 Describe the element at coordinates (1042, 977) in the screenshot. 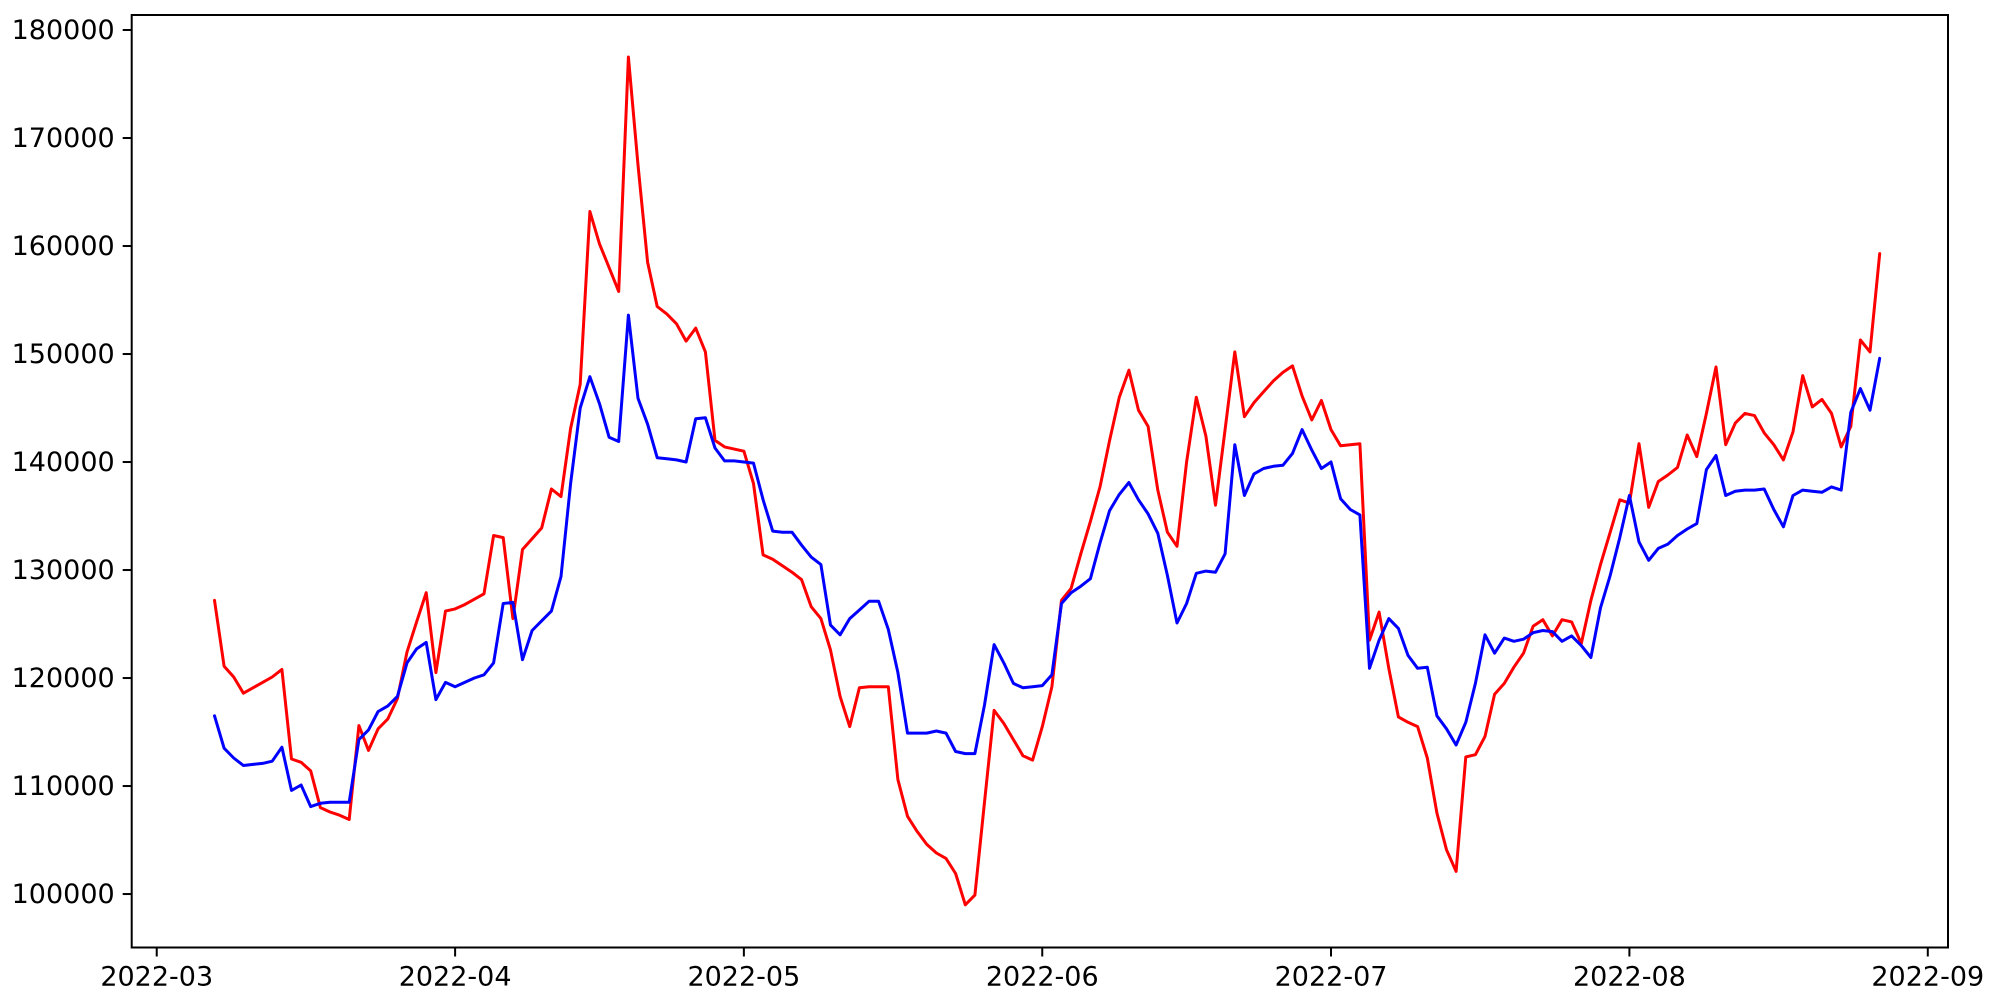

I see `x-tick-label: 2022-06` at that location.